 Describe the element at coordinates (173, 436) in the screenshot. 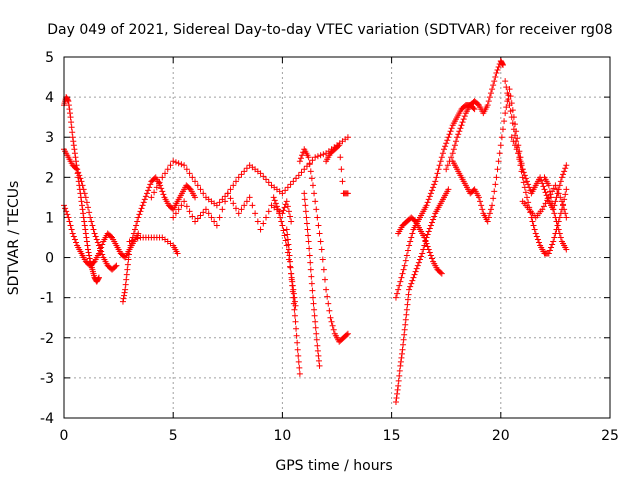

I see `x-tick-label: 5` at that location.